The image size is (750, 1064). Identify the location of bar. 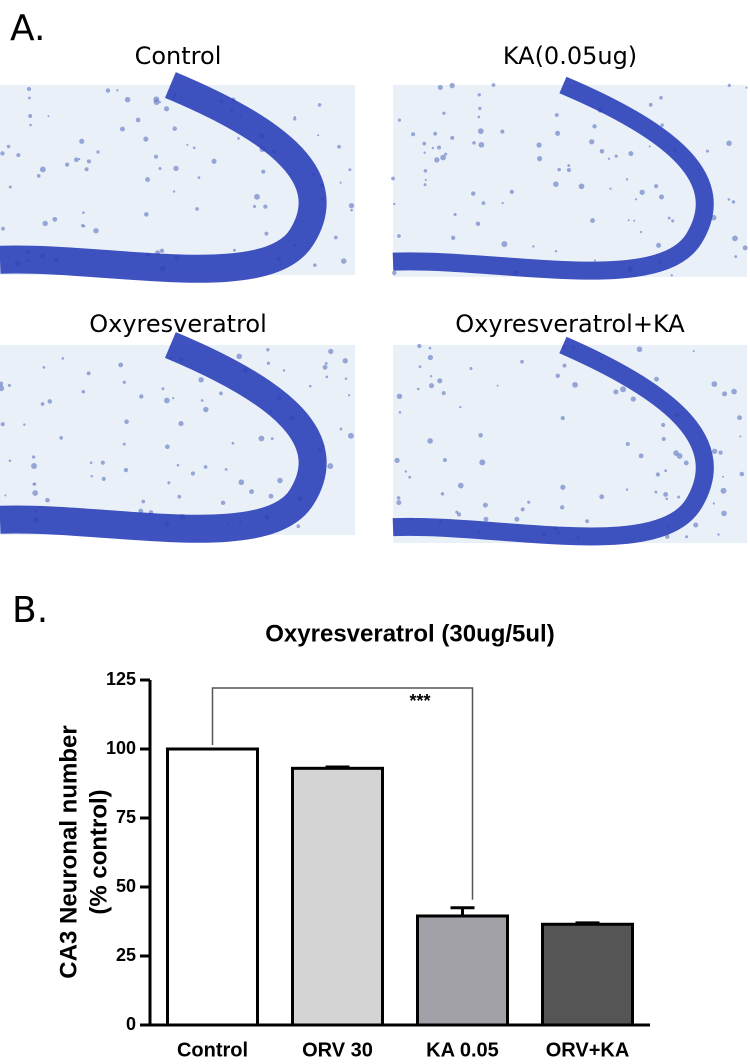
(212, 887).